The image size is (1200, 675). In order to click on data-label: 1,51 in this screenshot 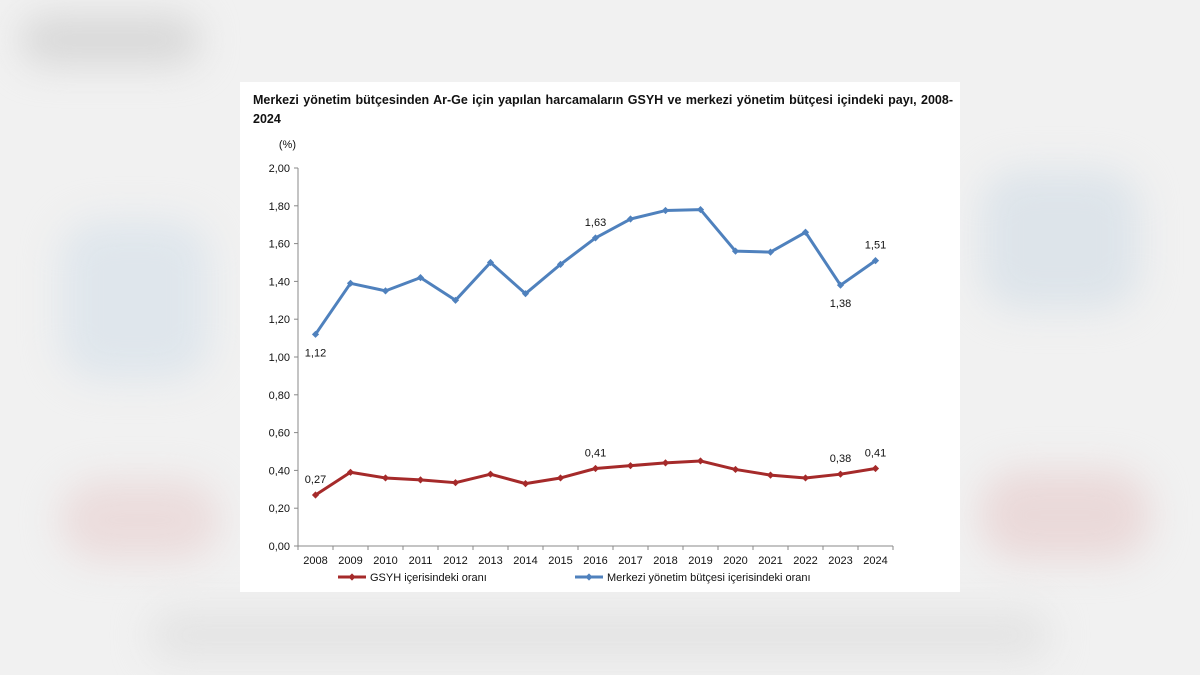, I will do `click(875, 246)`.